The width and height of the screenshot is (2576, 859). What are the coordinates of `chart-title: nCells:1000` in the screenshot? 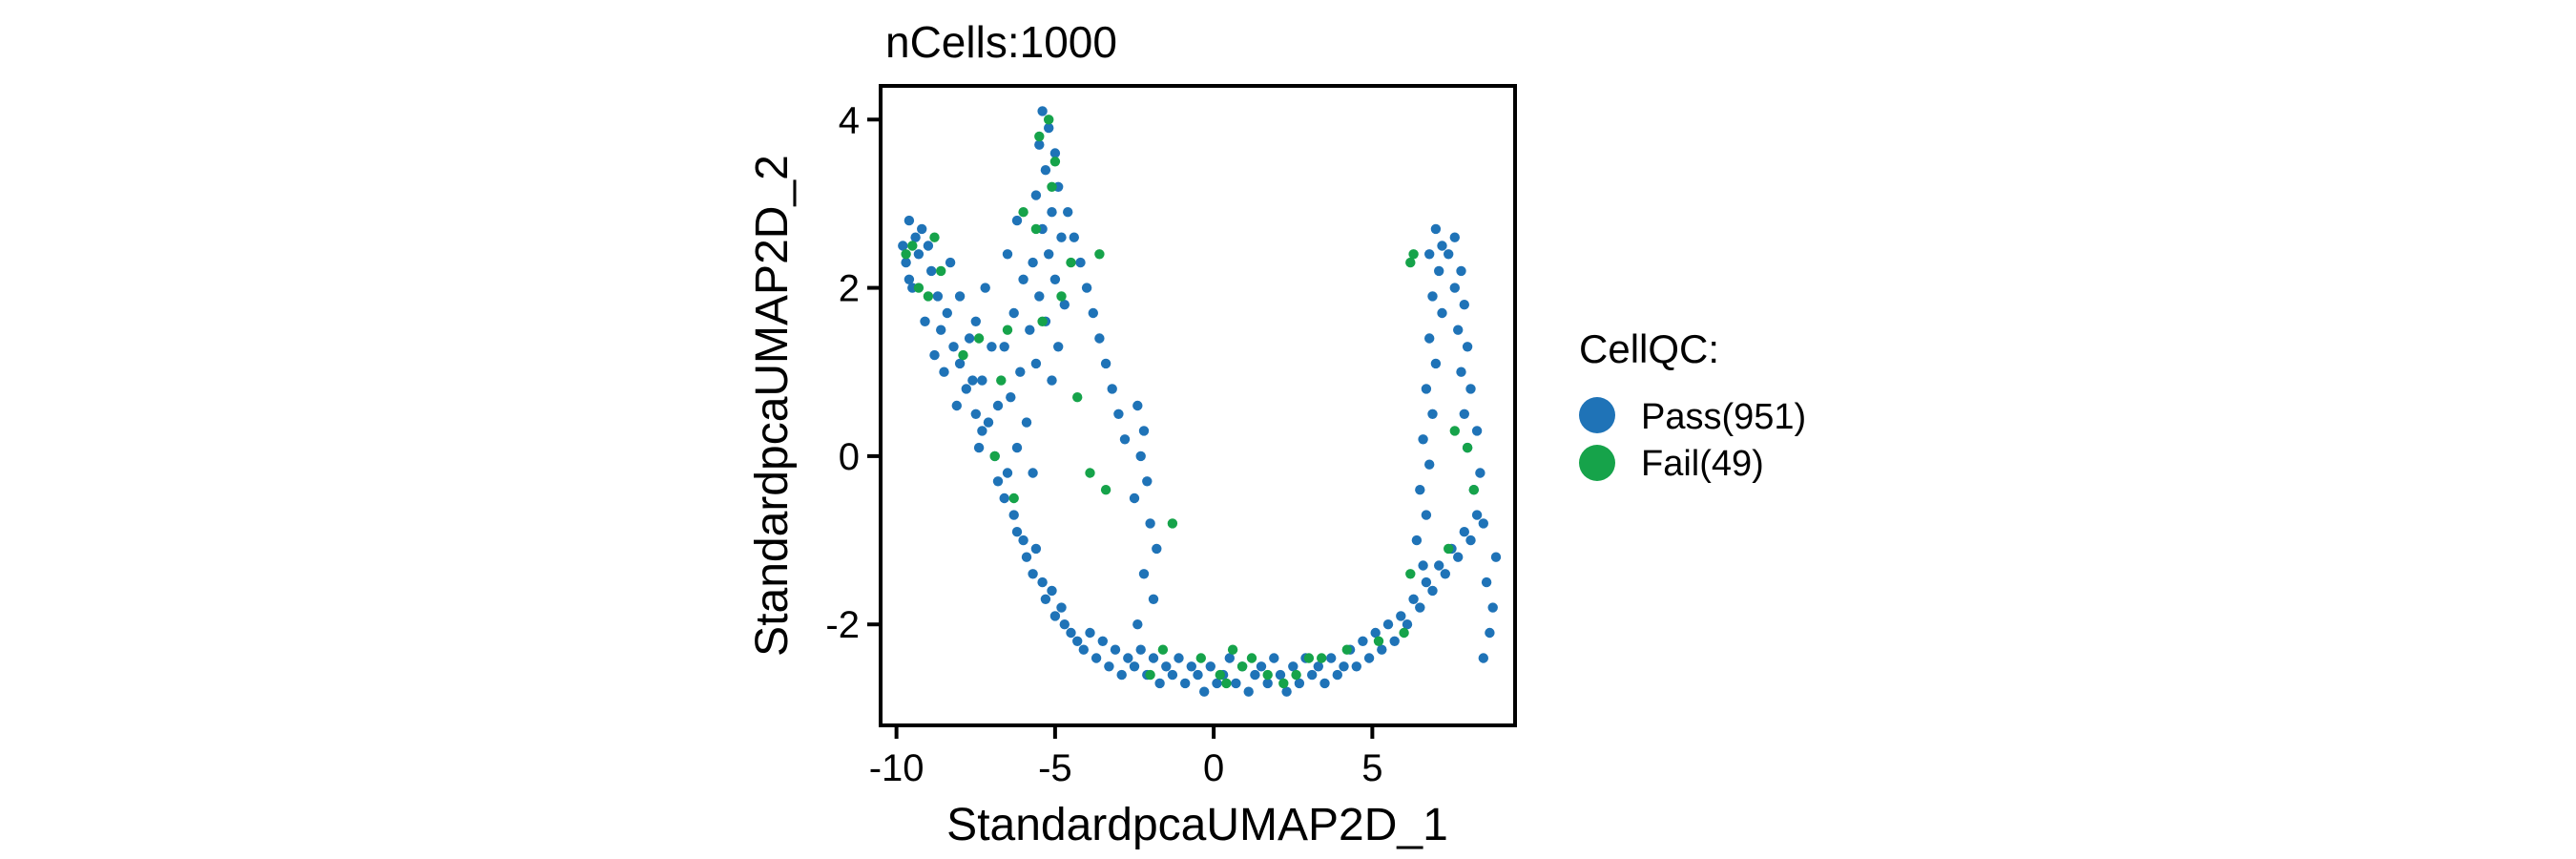 It's located at (1001, 42).